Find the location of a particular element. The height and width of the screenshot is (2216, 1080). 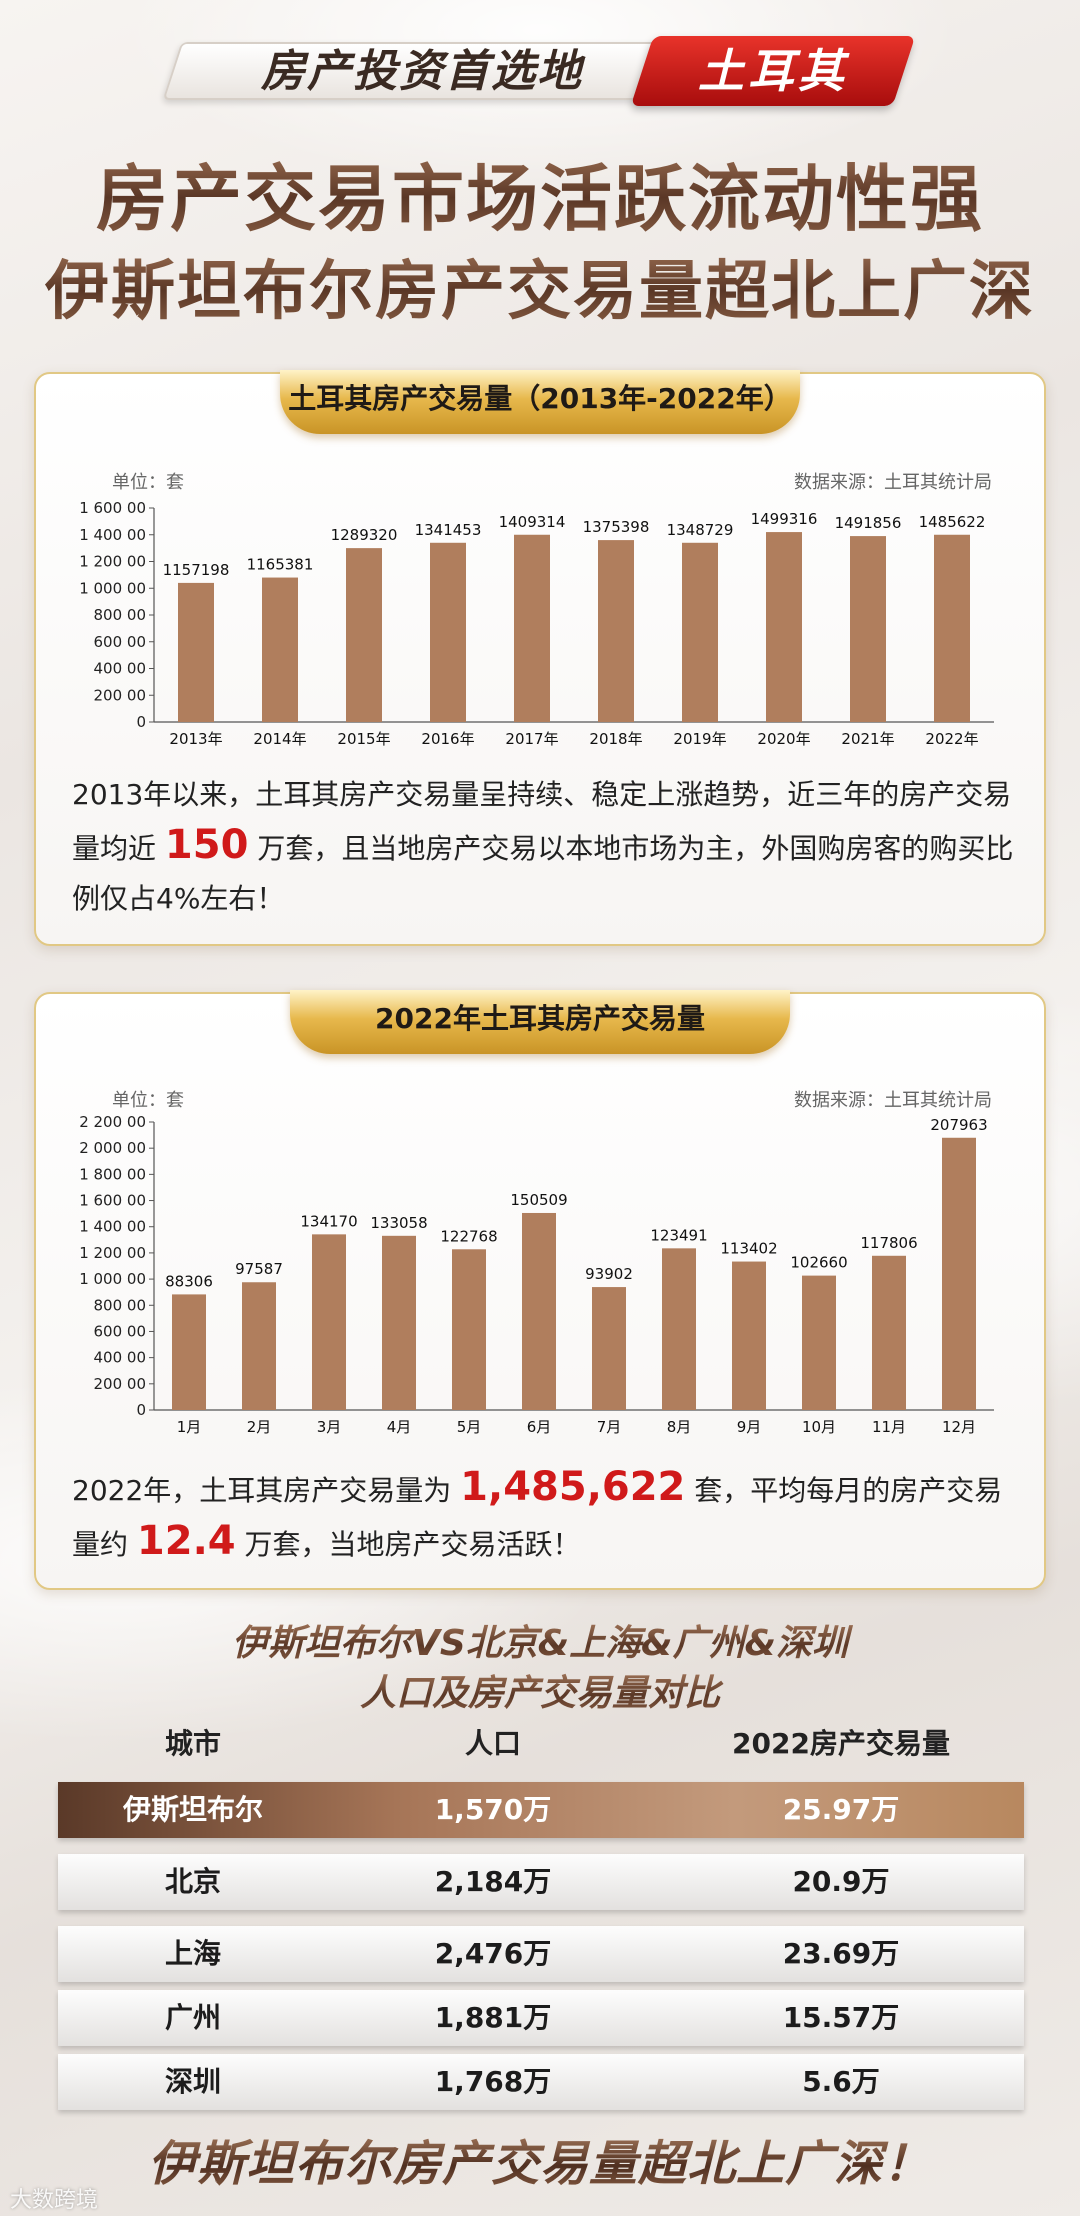

cell-population: 1,570万 is located at coordinates (493, 1809).